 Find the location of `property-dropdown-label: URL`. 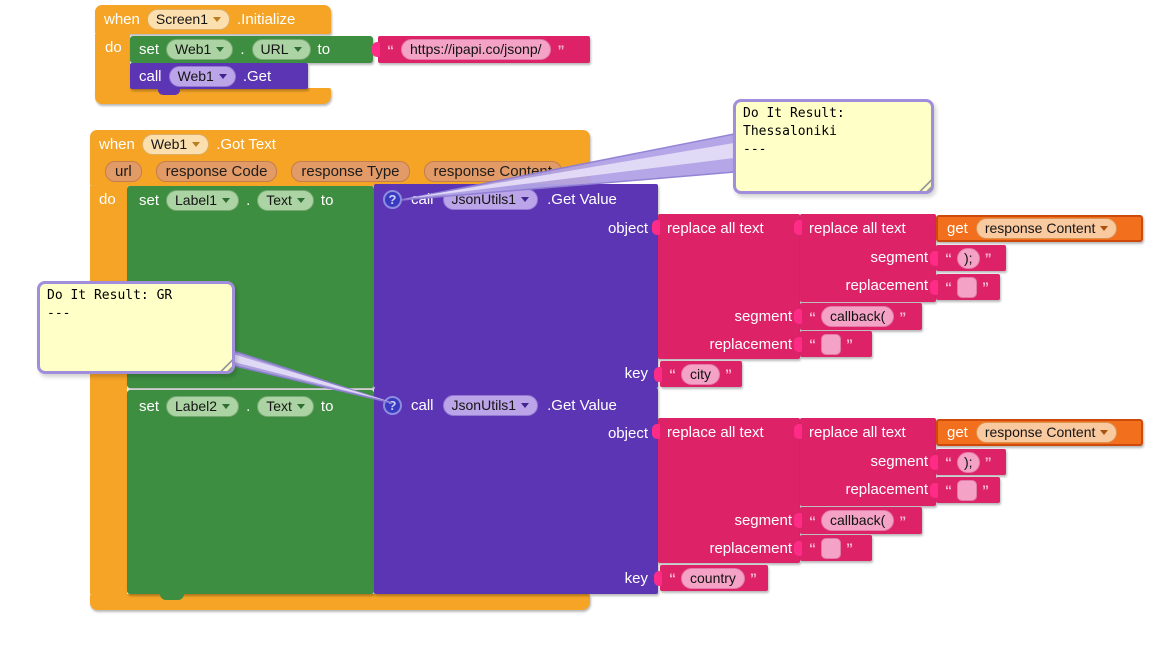

property-dropdown-label: URL is located at coordinates (274, 49).